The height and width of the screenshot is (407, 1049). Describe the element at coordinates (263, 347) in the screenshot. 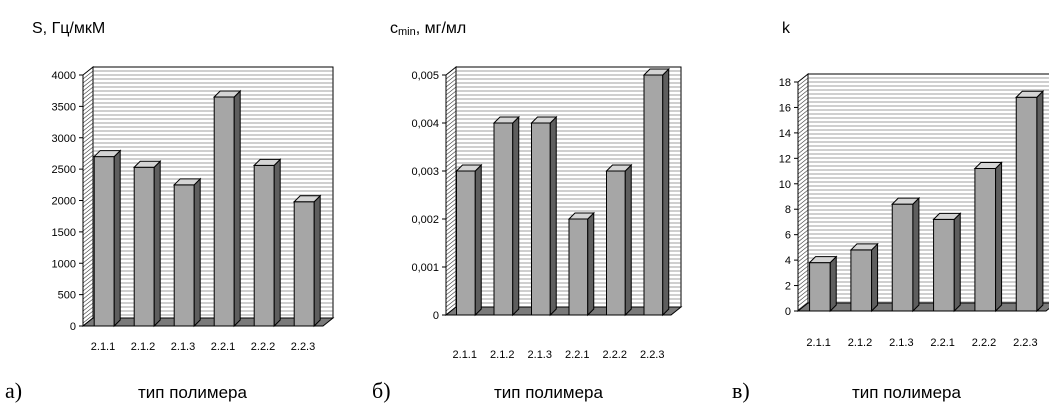

I see `category-label: 2.2.2` at that location.